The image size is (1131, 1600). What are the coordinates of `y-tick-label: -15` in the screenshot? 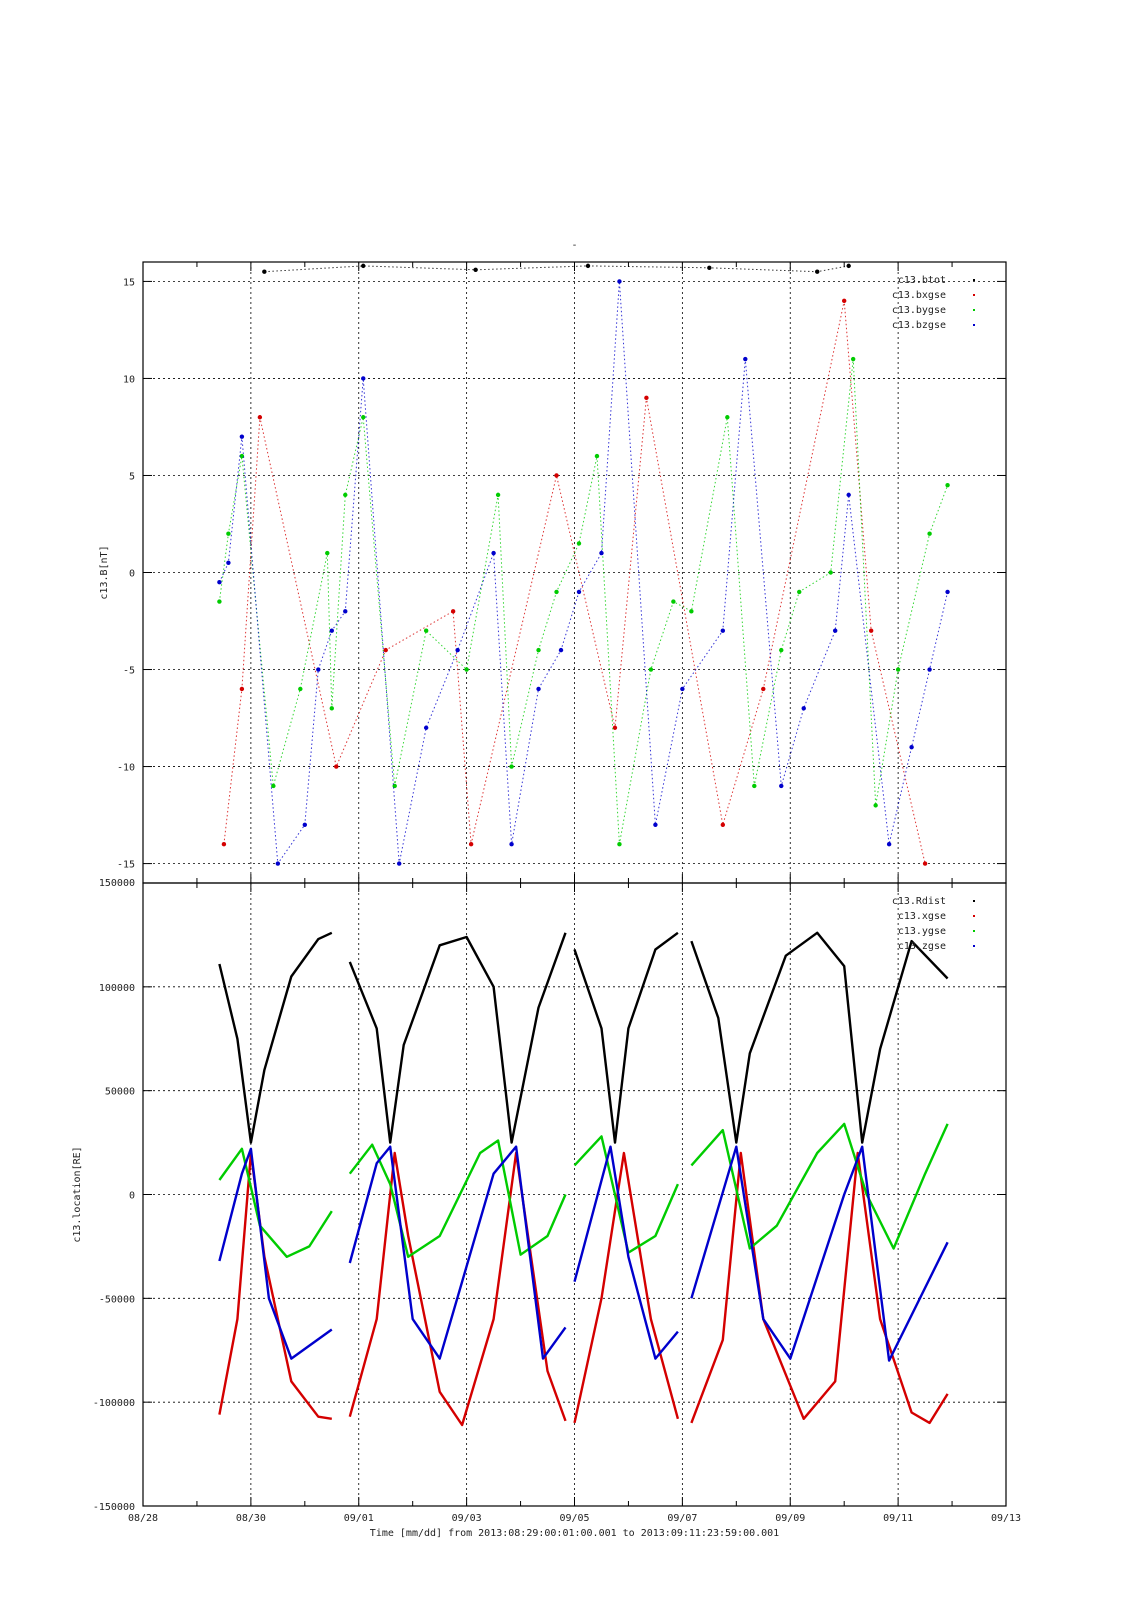 It's located at (126, 865).